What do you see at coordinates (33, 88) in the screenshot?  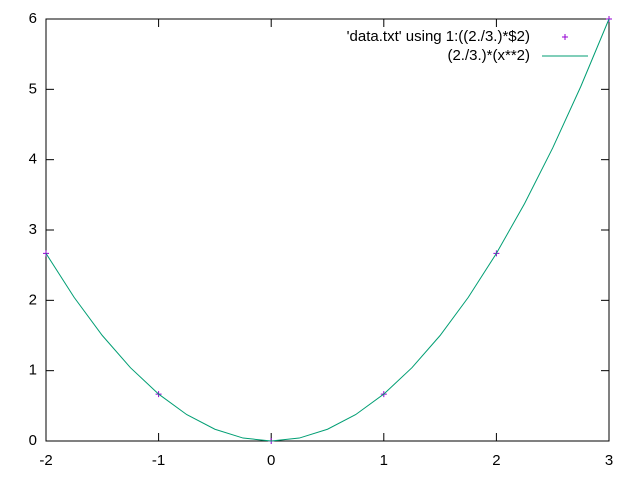 I see `y-tick-label: 5` at bounding box center [33, 88].